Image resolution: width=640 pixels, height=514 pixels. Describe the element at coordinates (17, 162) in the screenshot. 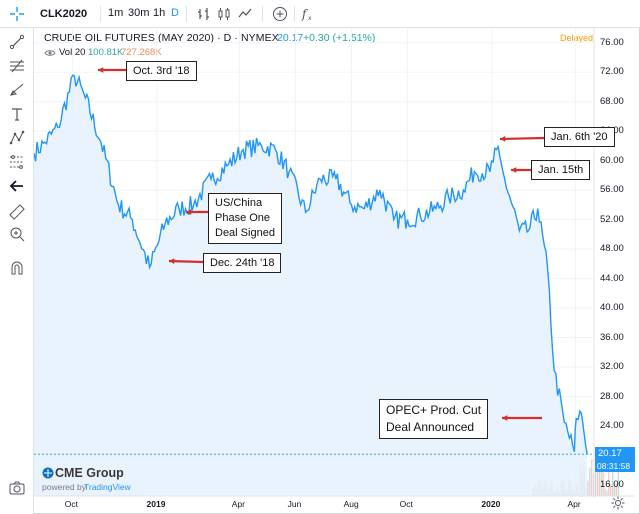

I see `prediction-icon` at that location.